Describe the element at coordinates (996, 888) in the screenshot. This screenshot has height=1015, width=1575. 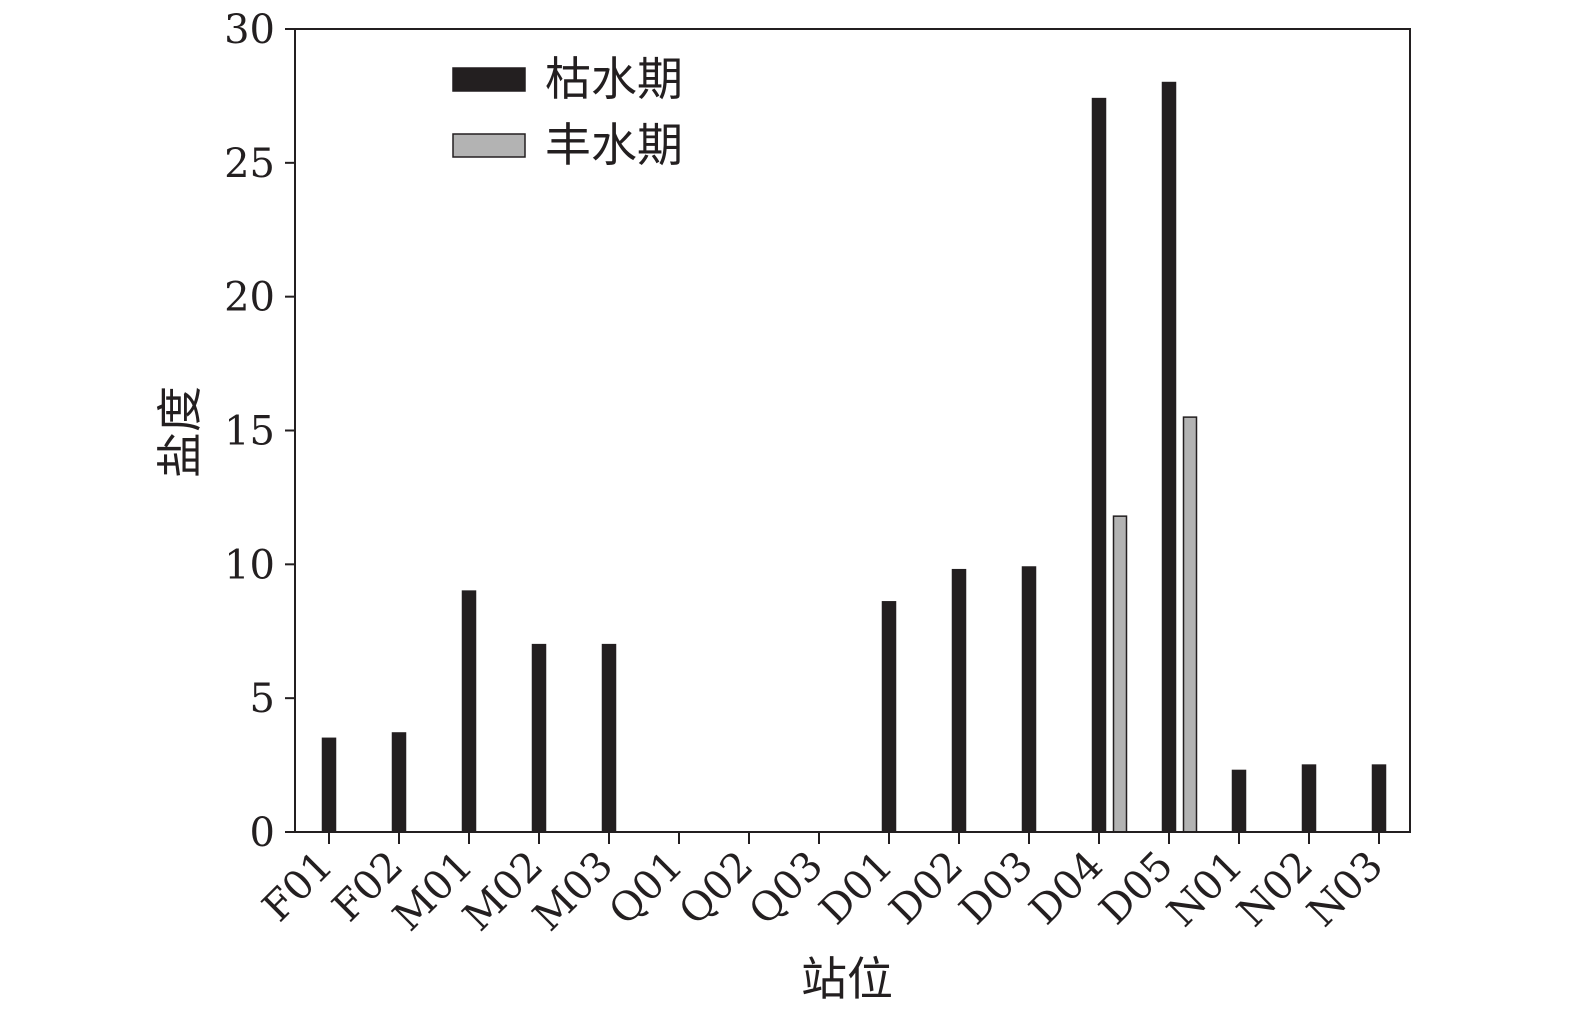
I see `x-tick-label-D03: D03` at that location.